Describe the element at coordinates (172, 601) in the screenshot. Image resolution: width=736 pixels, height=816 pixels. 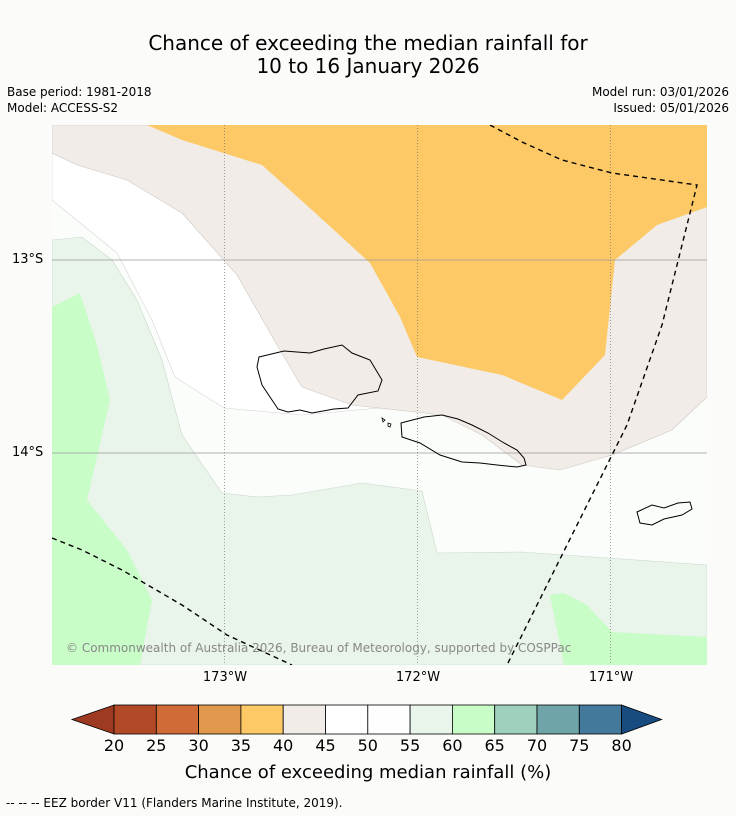
I see `eez-border-west` at that location.